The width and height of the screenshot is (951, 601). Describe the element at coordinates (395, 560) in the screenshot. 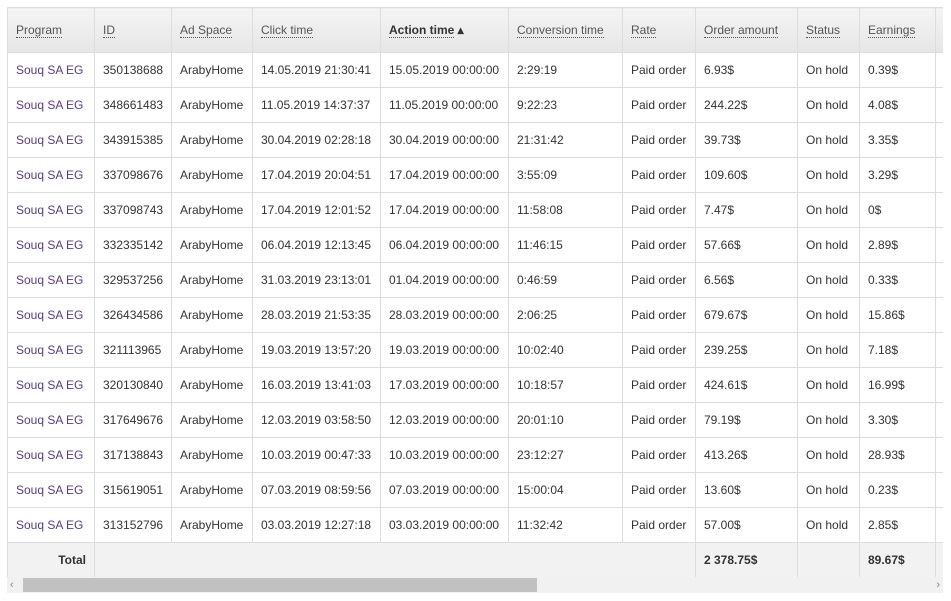

I see `total-empty` at that location.